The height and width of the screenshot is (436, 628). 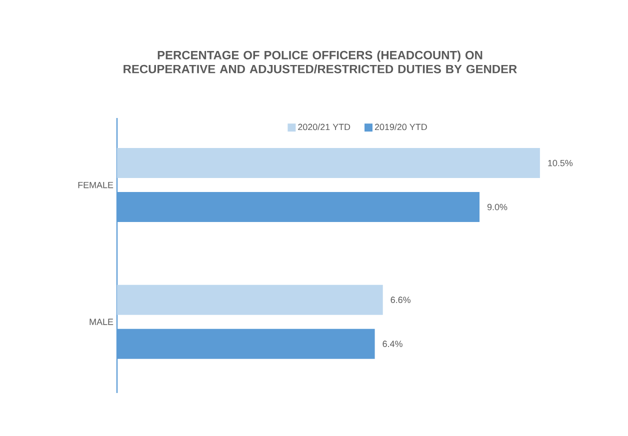 What do you see at coordinates (497, 207) in the screenshot?
I see `data-label: 9.0%` at bounding box center [497, 207].